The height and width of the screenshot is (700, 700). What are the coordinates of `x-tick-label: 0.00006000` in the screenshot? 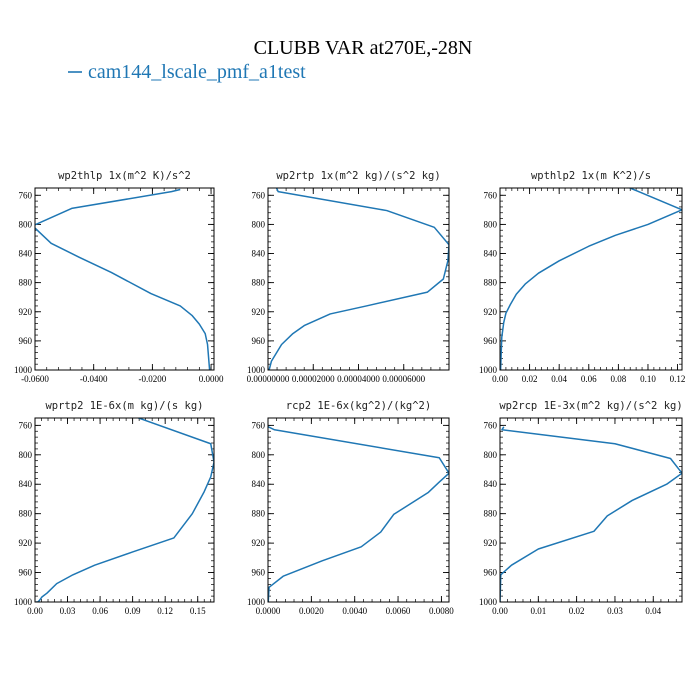 It's located at (403, 379).